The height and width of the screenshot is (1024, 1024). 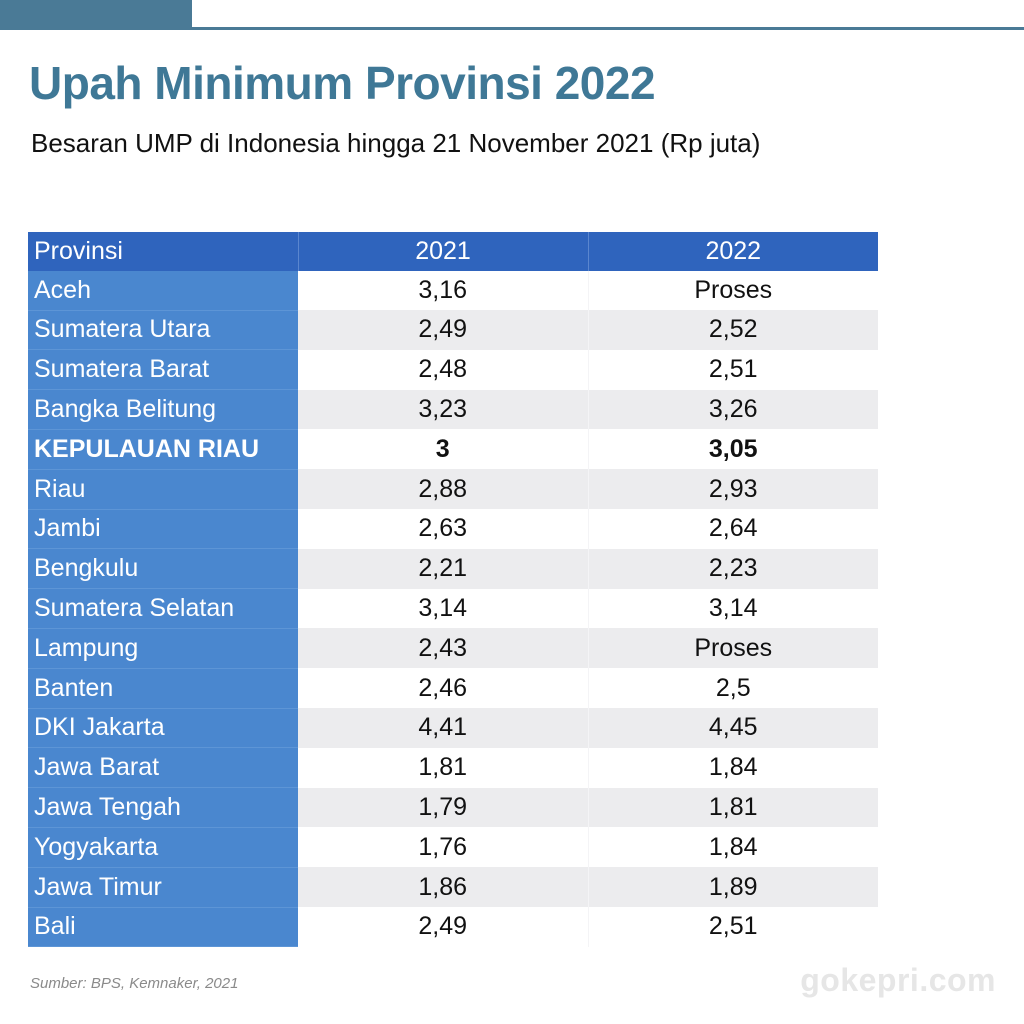 I want to click on province-cell: Aceh, so click(x=163, y=290).